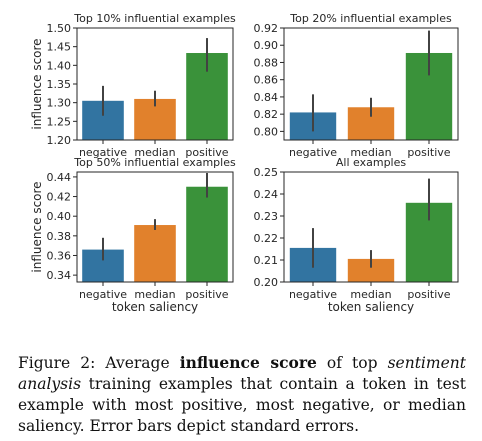  What do you see at coordinates (266, 282) in the screenshot?
I see `y-tick-label: 0.20` at bounding box center [266, 282].